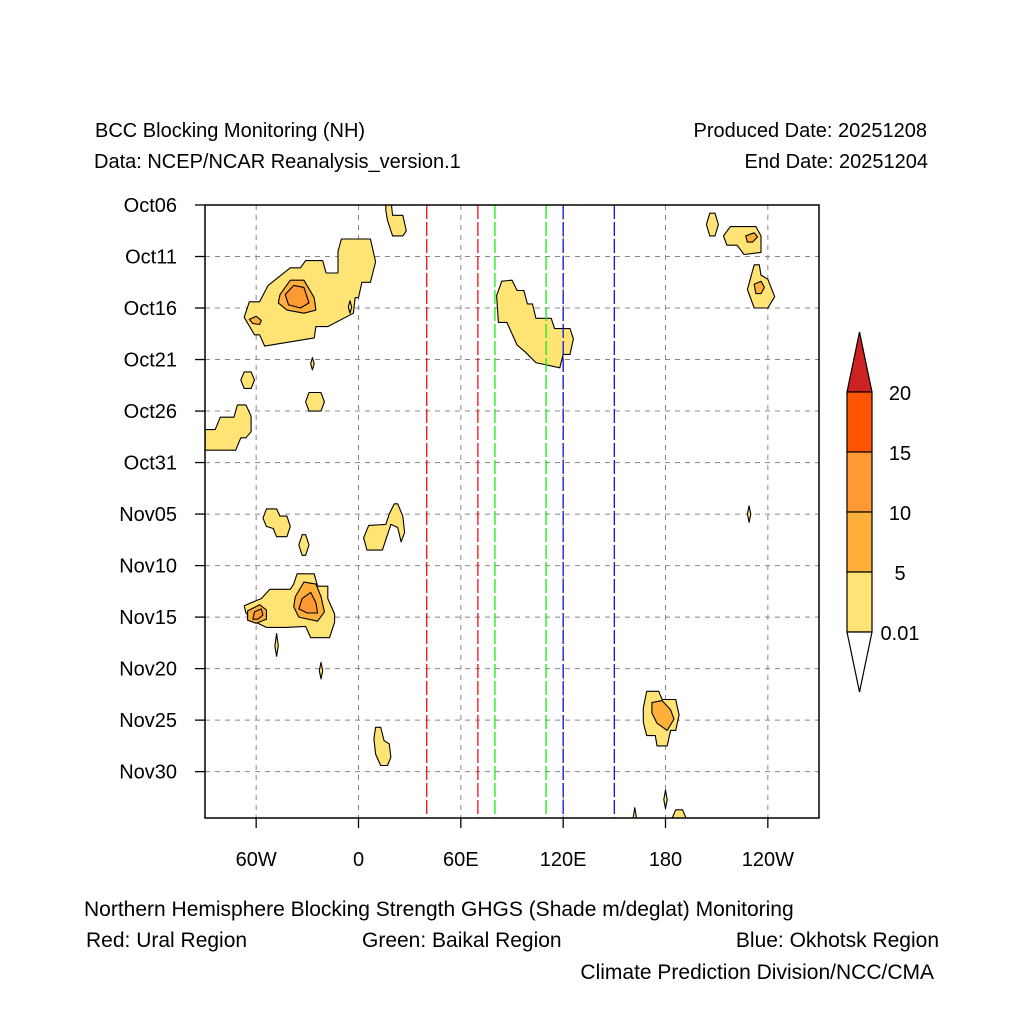  I want to click on blocking-contour-e15d, so click(258, 614).